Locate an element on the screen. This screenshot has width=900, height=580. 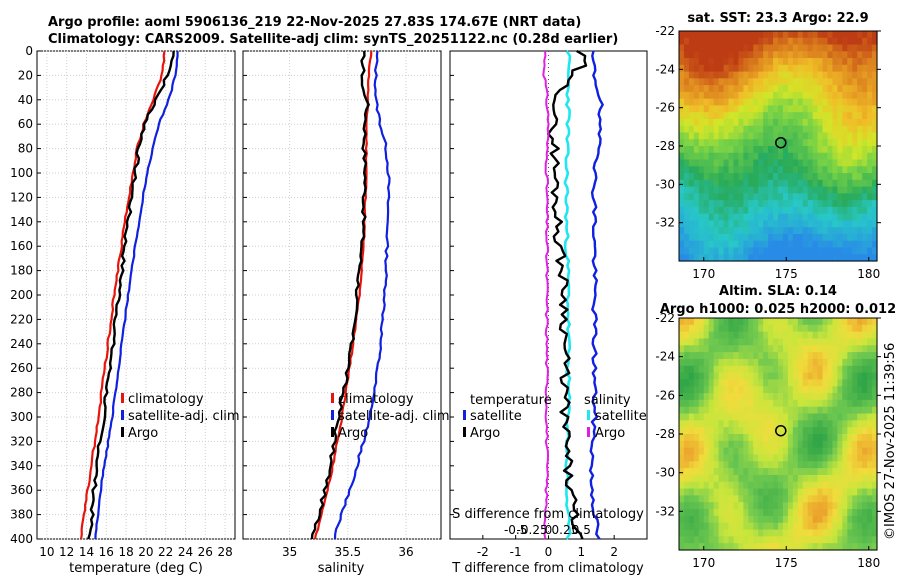
x-tick-label: 24 is located at coordinates (185, 552).